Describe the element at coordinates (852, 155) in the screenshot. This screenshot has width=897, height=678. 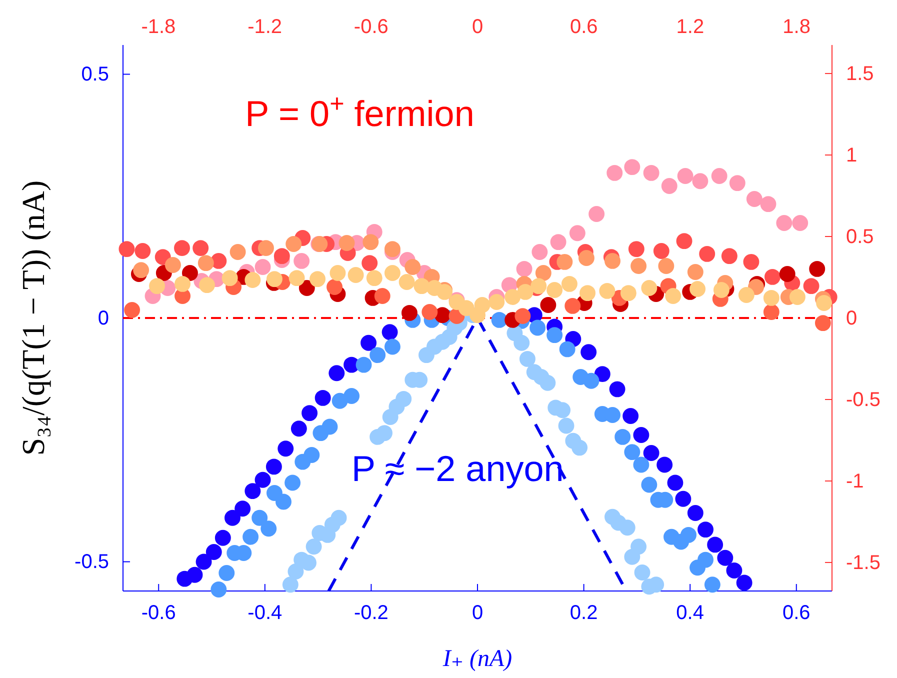
I see `y2-tick-label: 1` at that location.